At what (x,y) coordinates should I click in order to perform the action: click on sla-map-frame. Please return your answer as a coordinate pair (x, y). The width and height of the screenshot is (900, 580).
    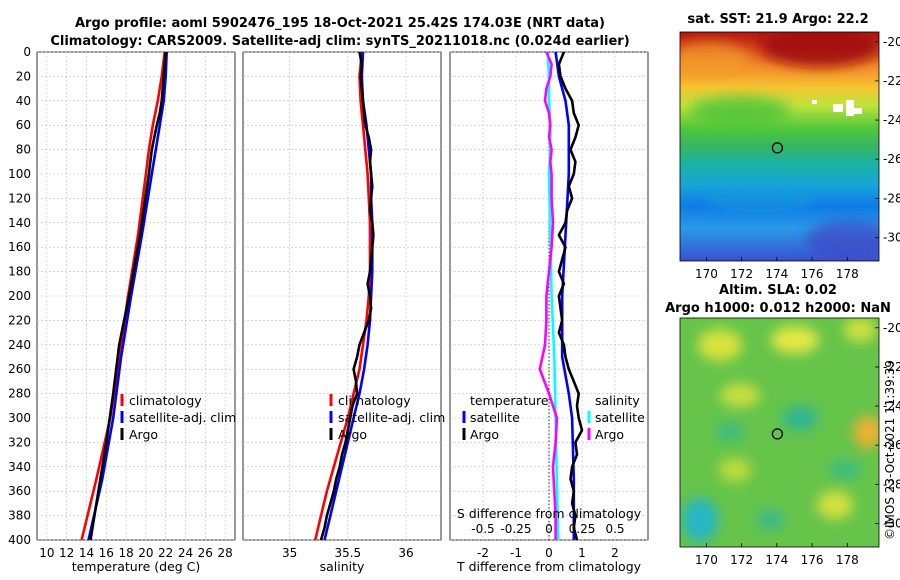
    Looking at the image, I should click on (779, 432).